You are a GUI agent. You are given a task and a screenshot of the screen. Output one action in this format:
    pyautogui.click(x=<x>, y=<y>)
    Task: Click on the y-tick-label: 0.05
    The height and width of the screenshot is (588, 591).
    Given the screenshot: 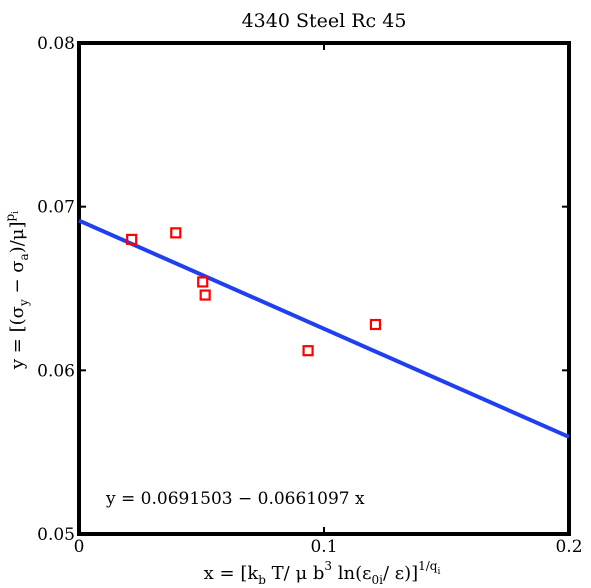 What is the action you would take?
    pyautogui.click(x=56, y=535)
    